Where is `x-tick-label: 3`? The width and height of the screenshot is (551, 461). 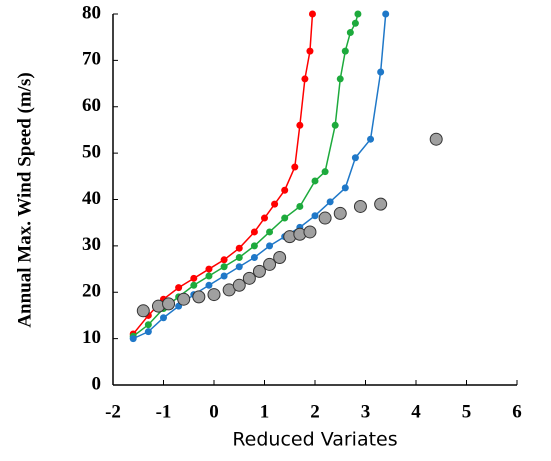
x-tick-label: 3 is located at coordinates (366, 411).